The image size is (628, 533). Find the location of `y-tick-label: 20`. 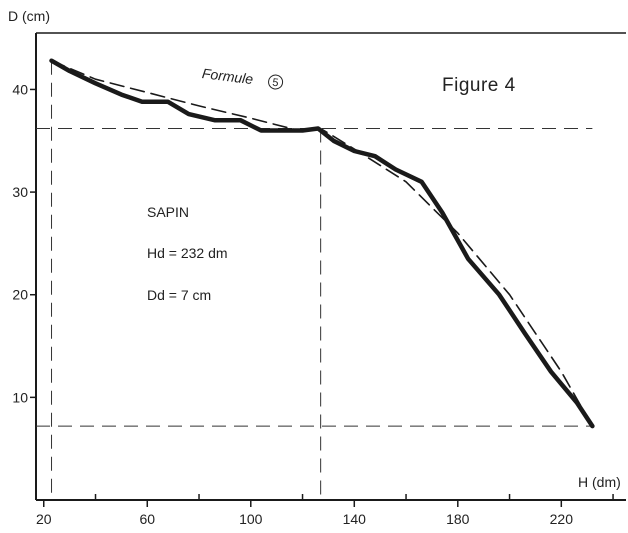

y-tick-label: 20 is located at coordinates (20, 295).